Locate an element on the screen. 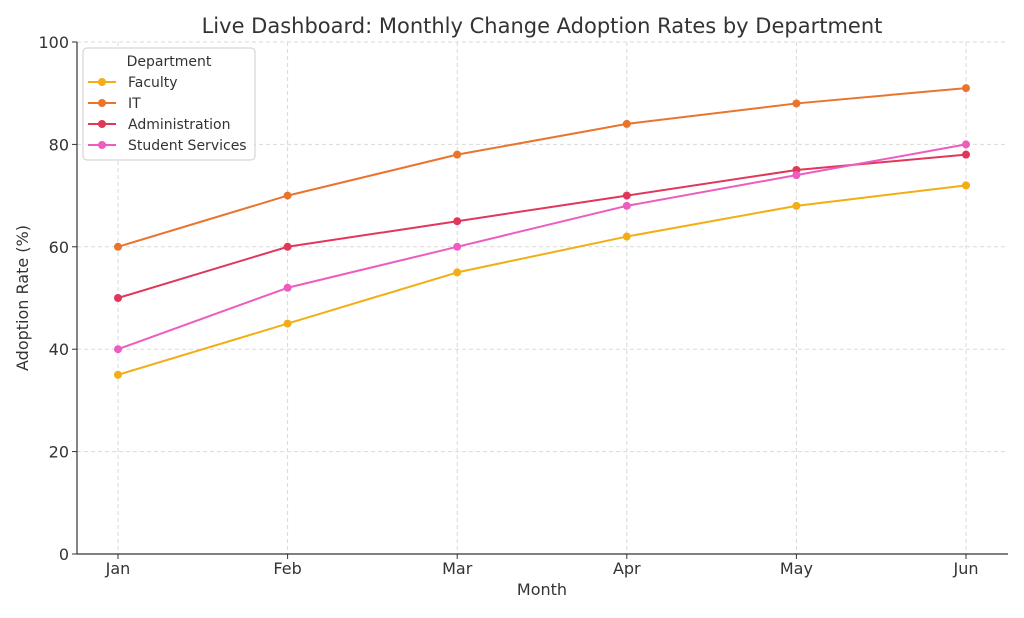 Image resolution: width=1024 pixels, height=618 pixels. y-axis-label: Adoption Rate (%) is located at coordinates (22, 298).